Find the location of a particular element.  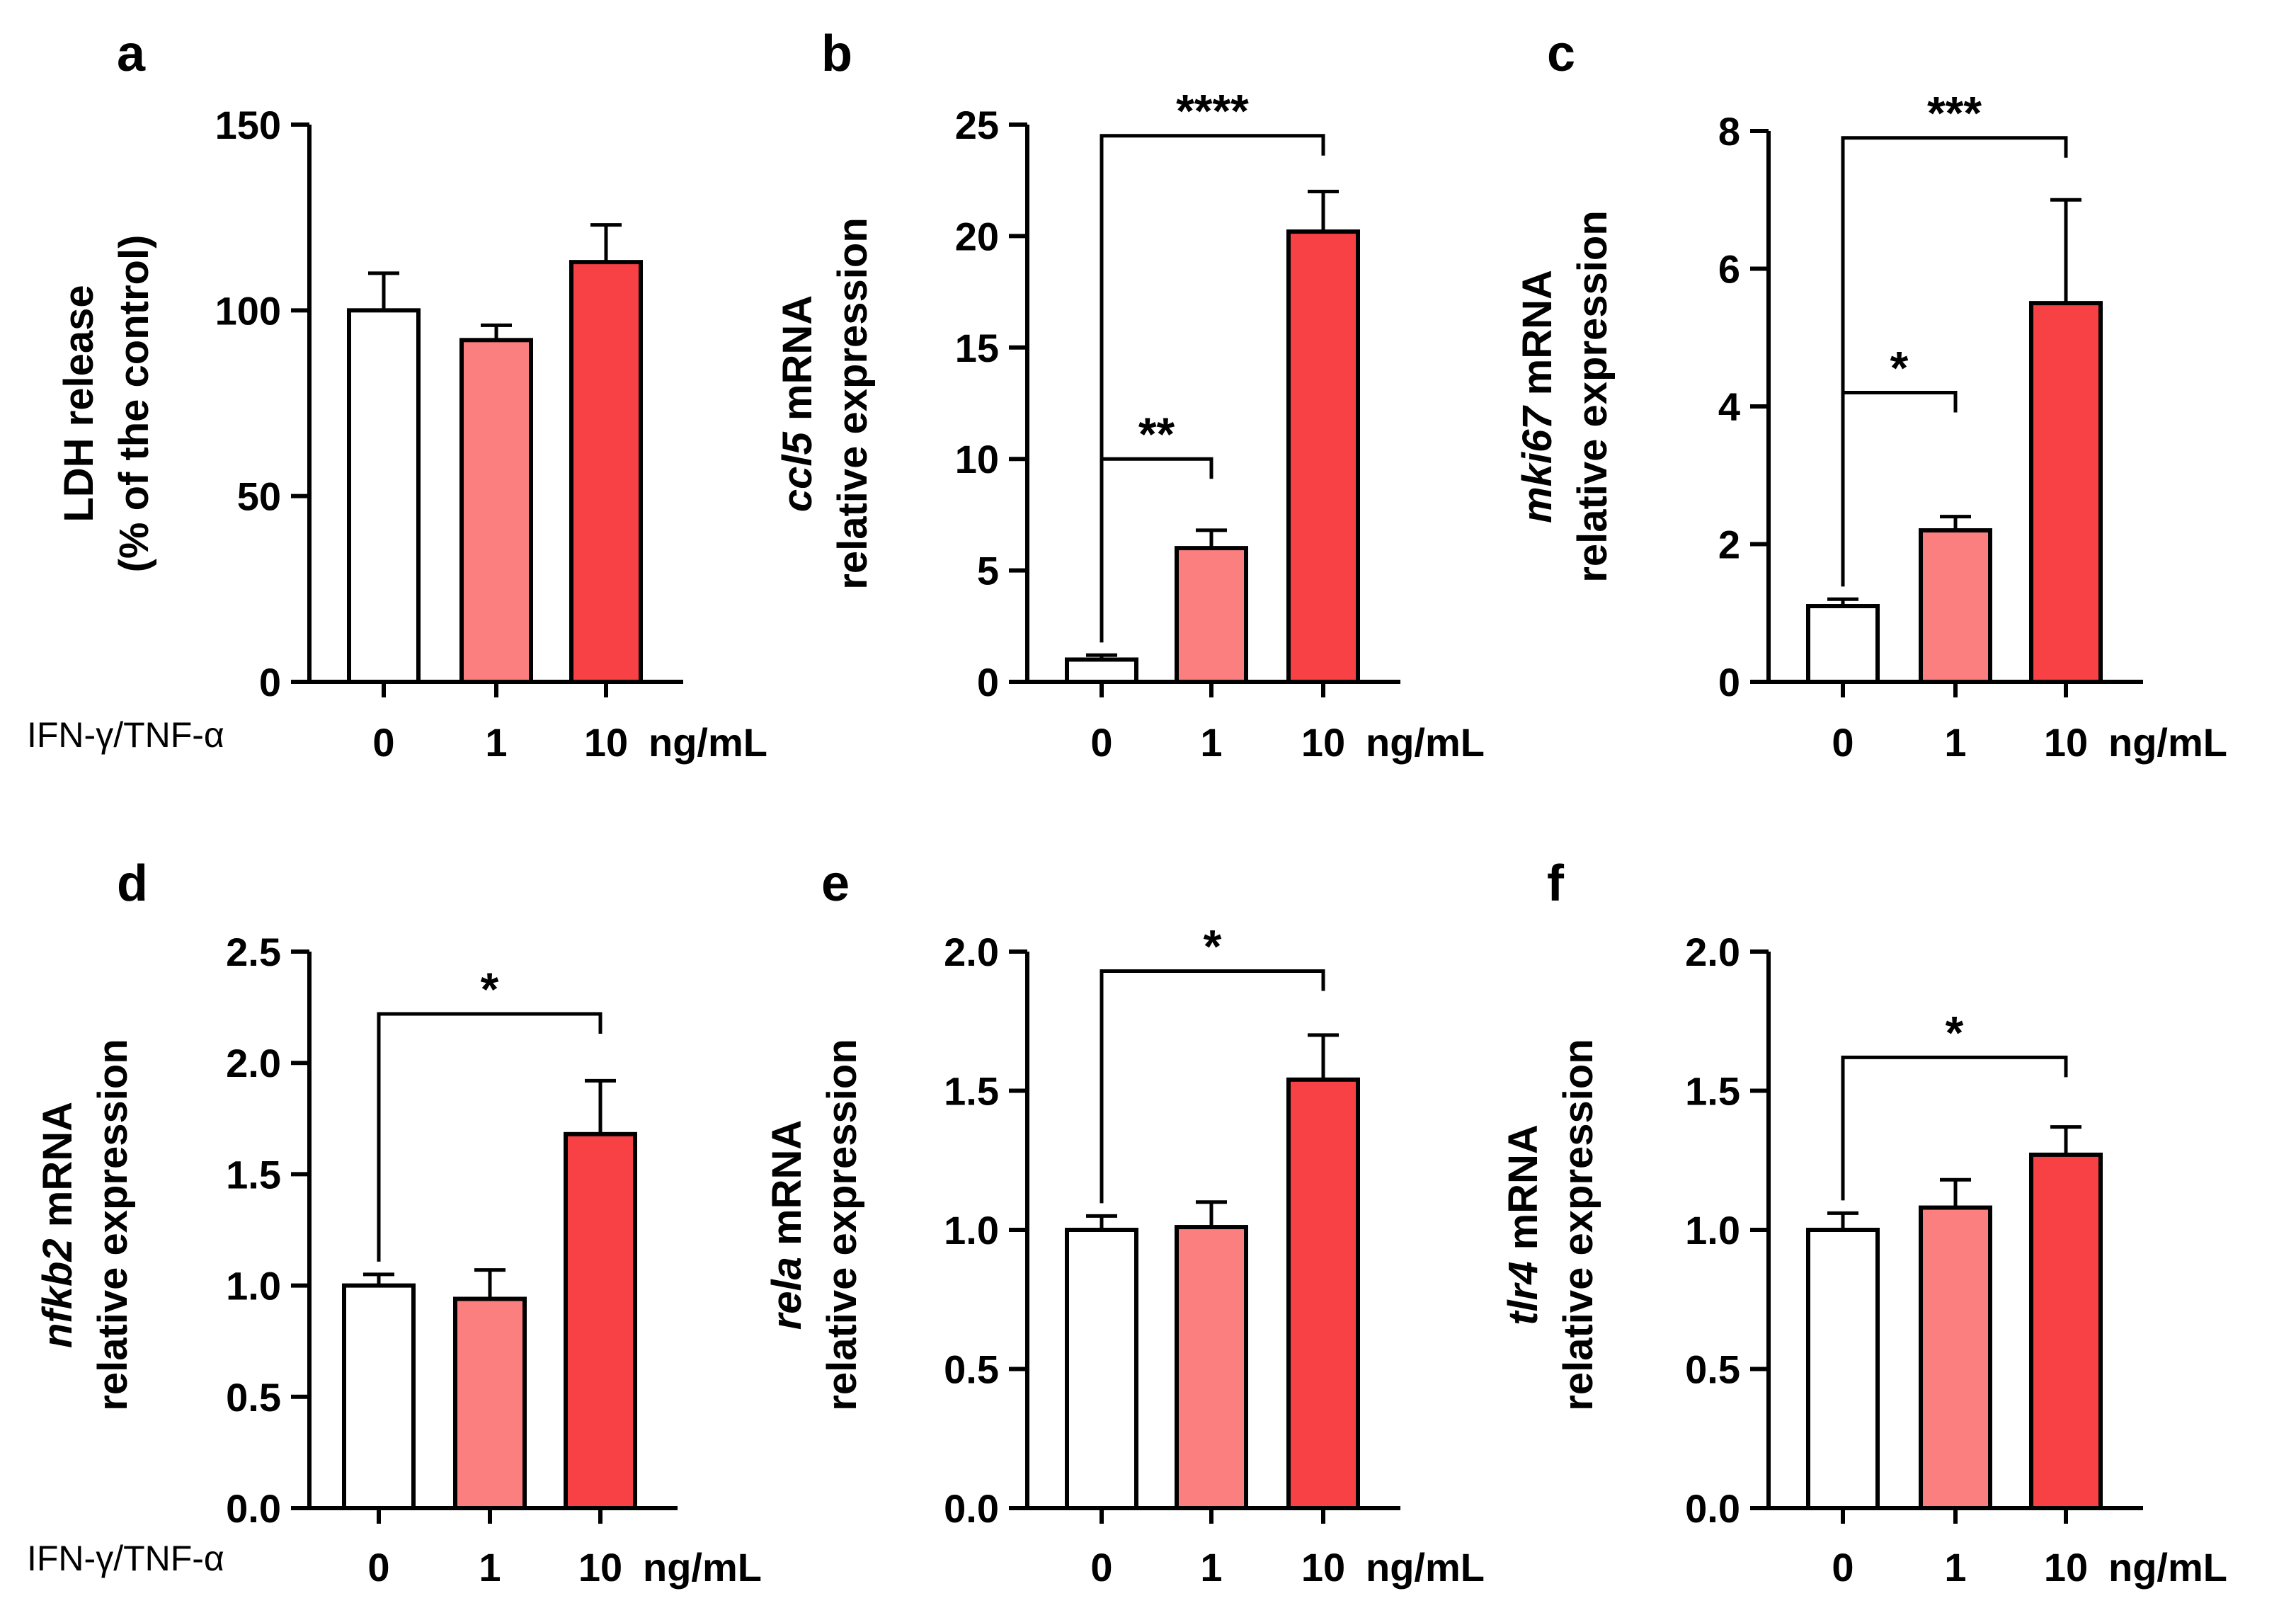

y-tick-label: 4 is located at coordinates (1729, 406).